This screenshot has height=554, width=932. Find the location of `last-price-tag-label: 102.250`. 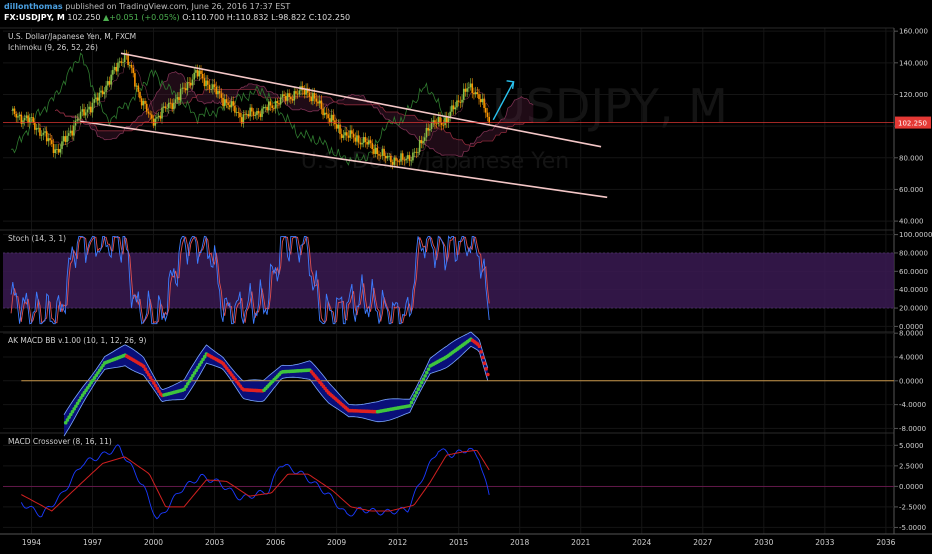

last-price-tag-label: 102.250 is located at coordinates (912, 124).